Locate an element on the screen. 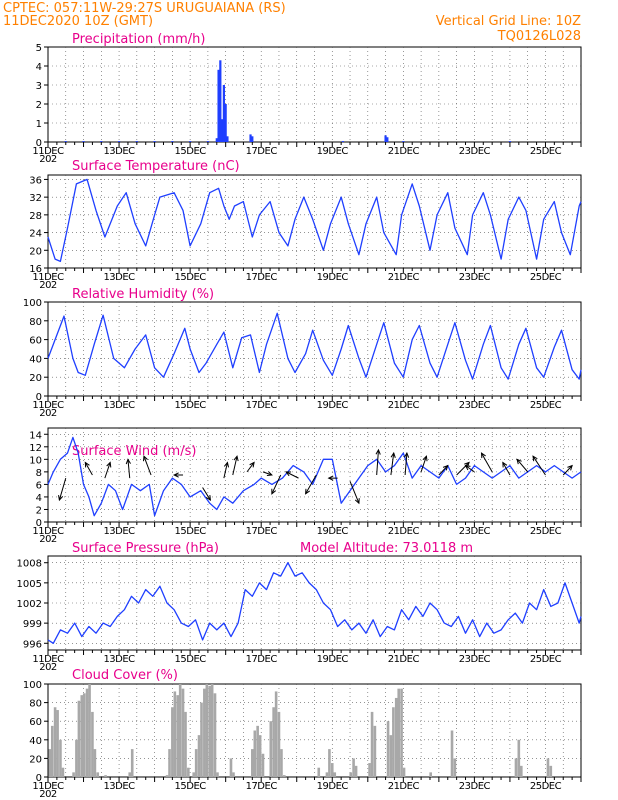 The image size is (618, 800). y-tick-label: 1005 is located at coordinates (29, 584).